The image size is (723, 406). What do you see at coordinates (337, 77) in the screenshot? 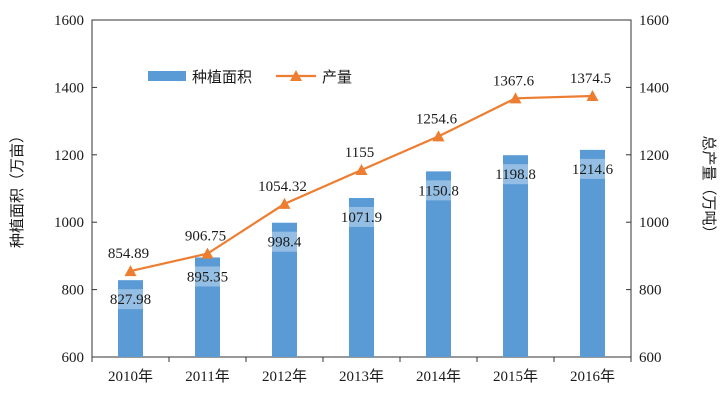
I see `legend-label-output: 产量` at bounding box center [337, 77].